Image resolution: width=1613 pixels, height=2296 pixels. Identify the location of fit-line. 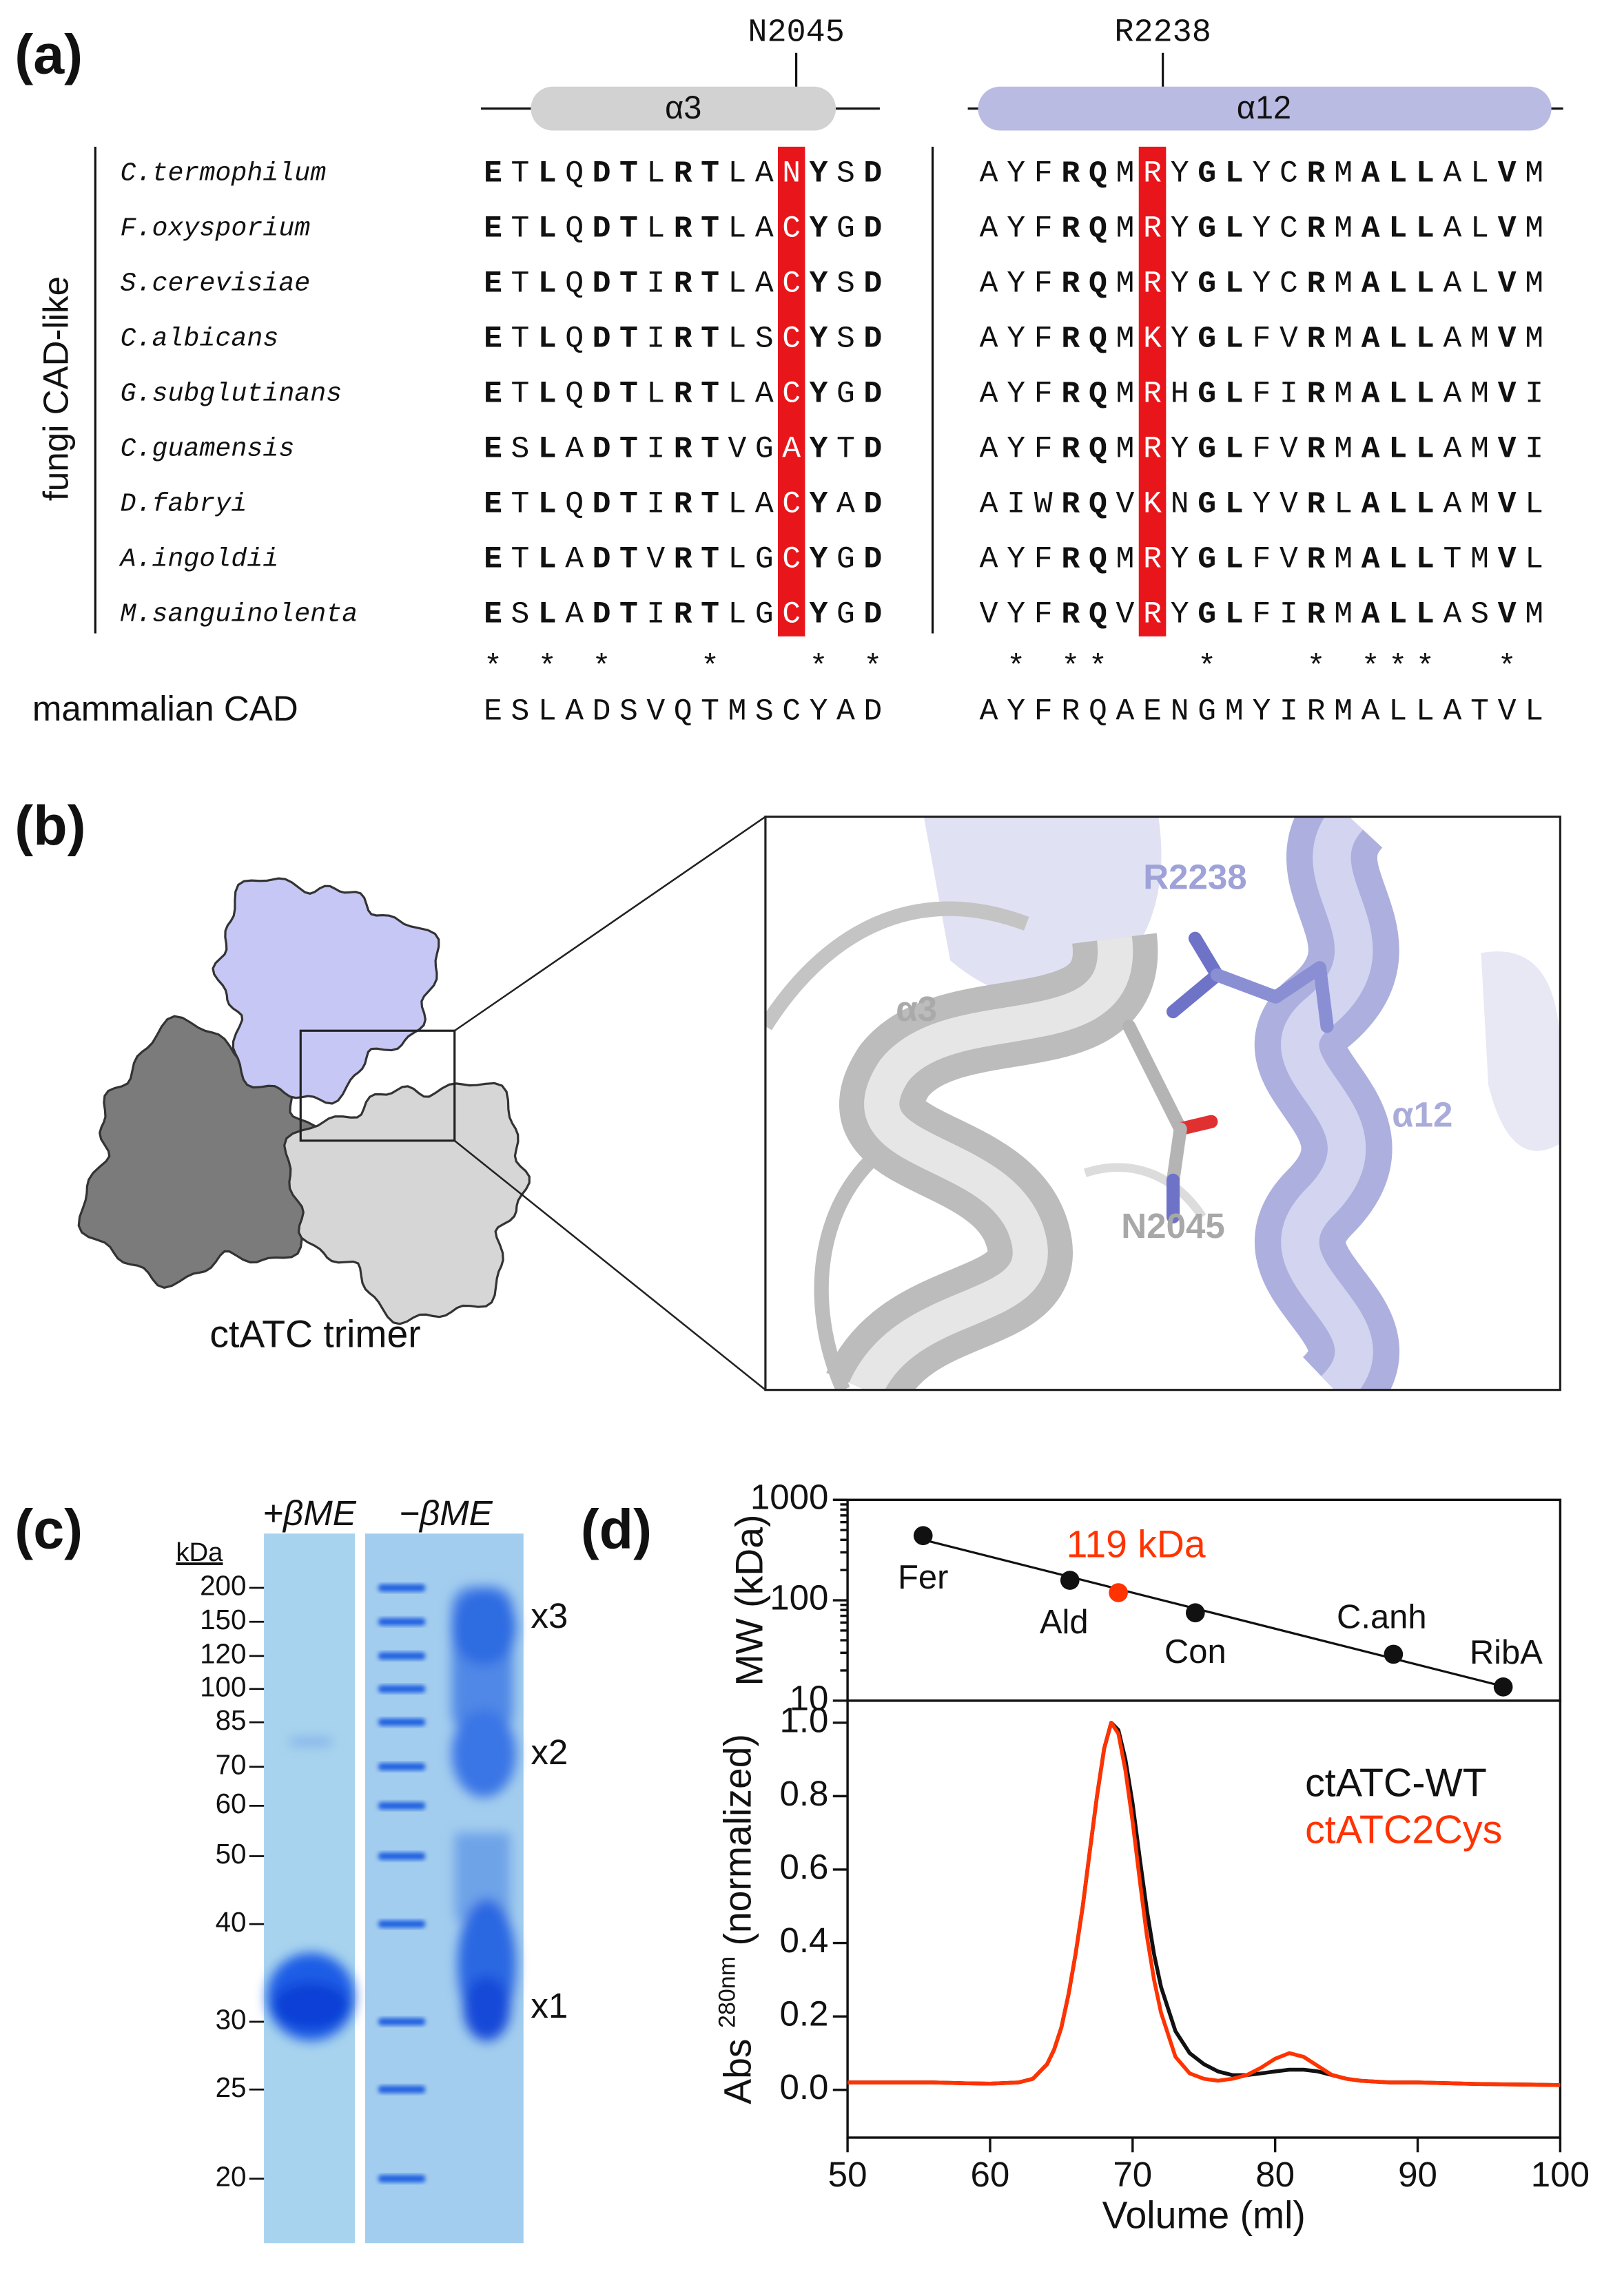
(1213, 1613).